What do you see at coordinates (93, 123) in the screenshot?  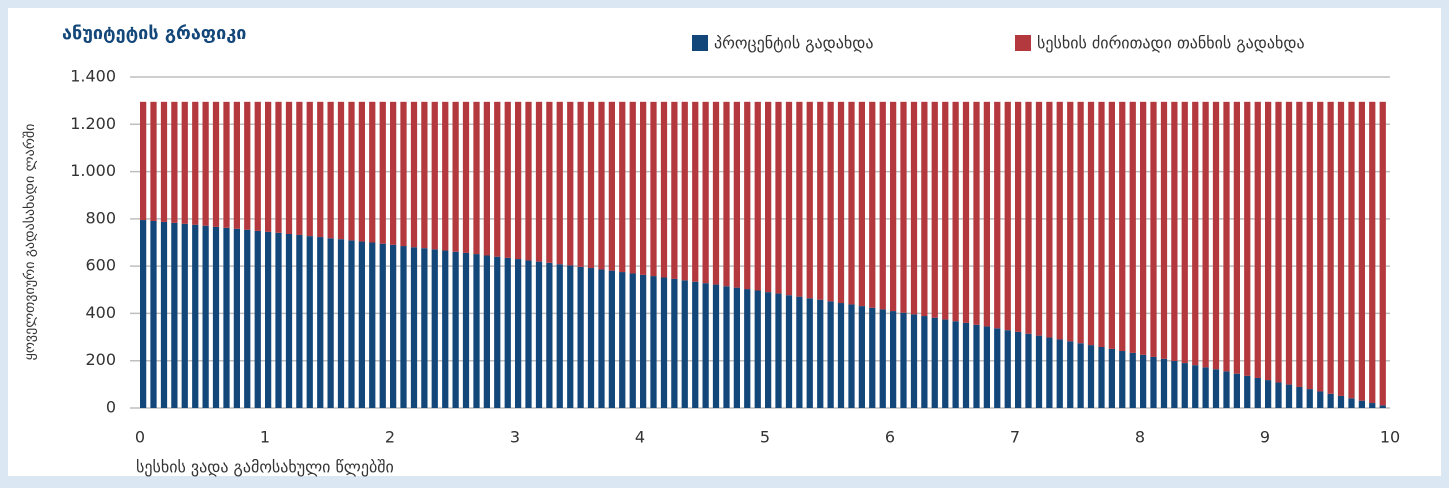 I see `y-tick-label: 1.200` at bounding box center [93, 123].